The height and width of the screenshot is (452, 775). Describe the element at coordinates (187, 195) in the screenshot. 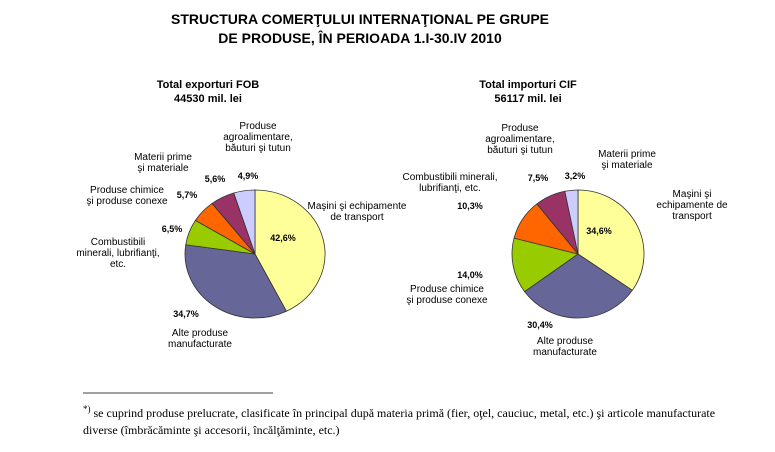

I see `value-label: 5,7%` at that location.